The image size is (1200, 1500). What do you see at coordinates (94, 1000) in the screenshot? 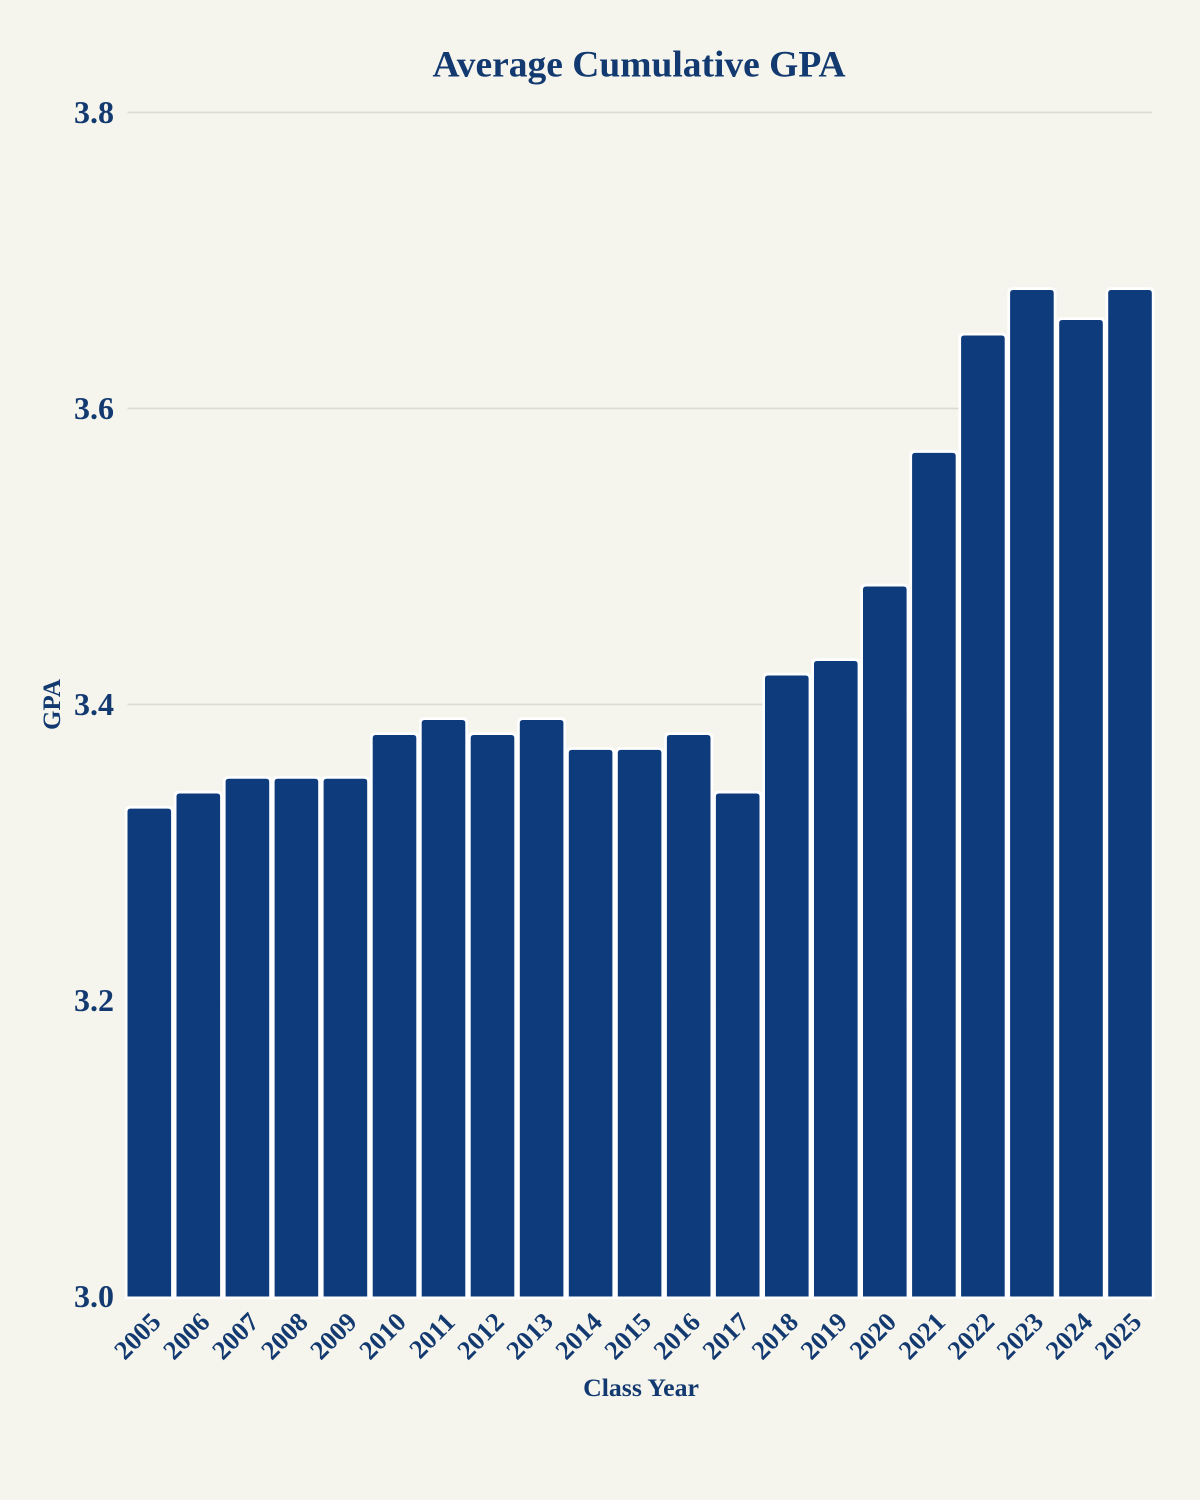
I see `svg-text: 3.2` at bounding box center [94, 1000].